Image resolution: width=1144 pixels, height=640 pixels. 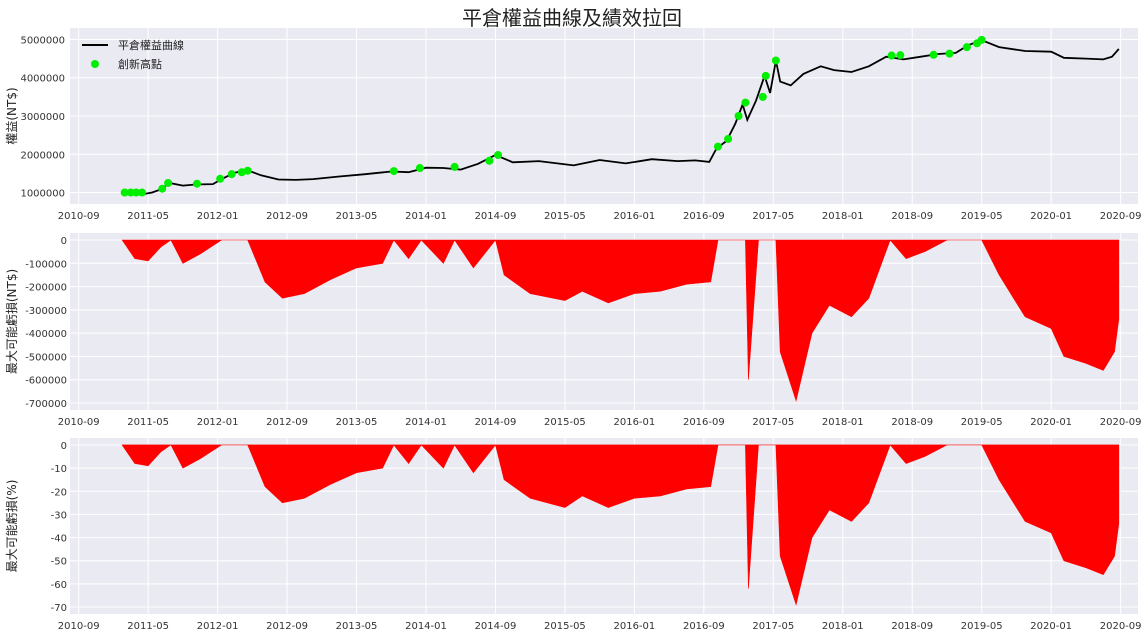 What do you see at coordinates (59, 585) in the screenshot?
I see `y-tick-label: -60` at bounding box center [59, 585].